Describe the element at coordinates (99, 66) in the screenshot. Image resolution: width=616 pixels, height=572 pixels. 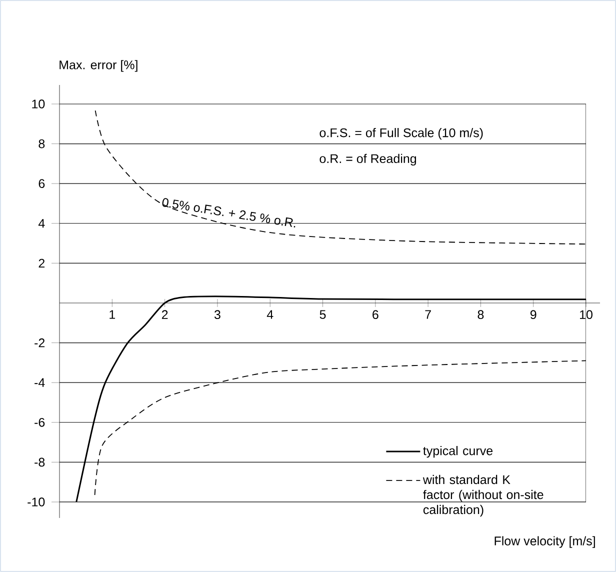
I see `y-axis-title: Max. error [%]` at that location.